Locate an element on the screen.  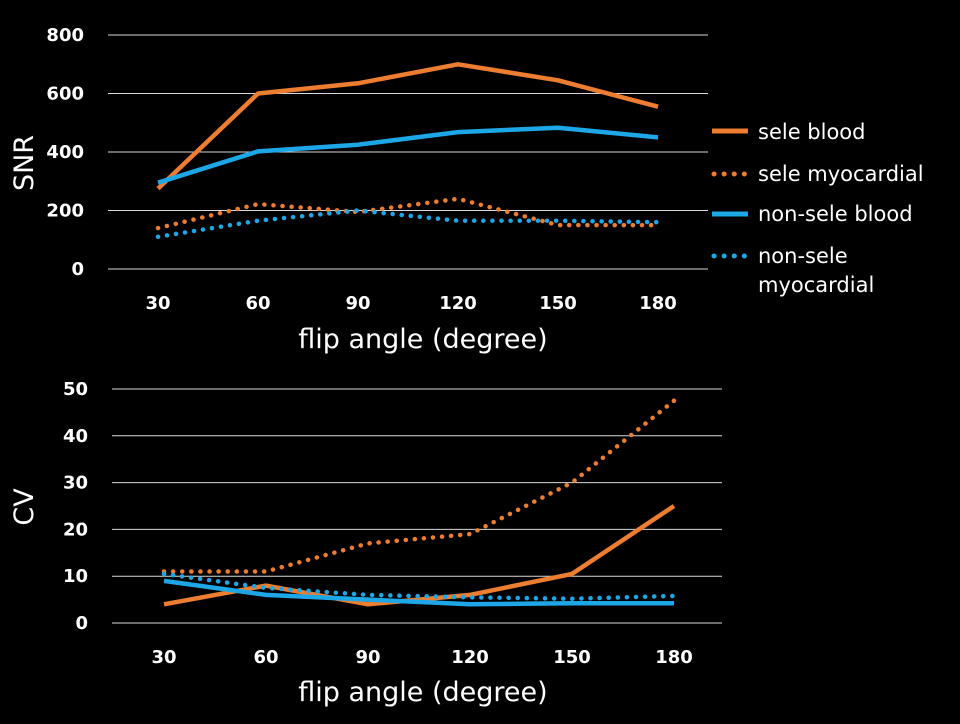
snr-y-tick-label: 800 is located at coordinates (65, 35).